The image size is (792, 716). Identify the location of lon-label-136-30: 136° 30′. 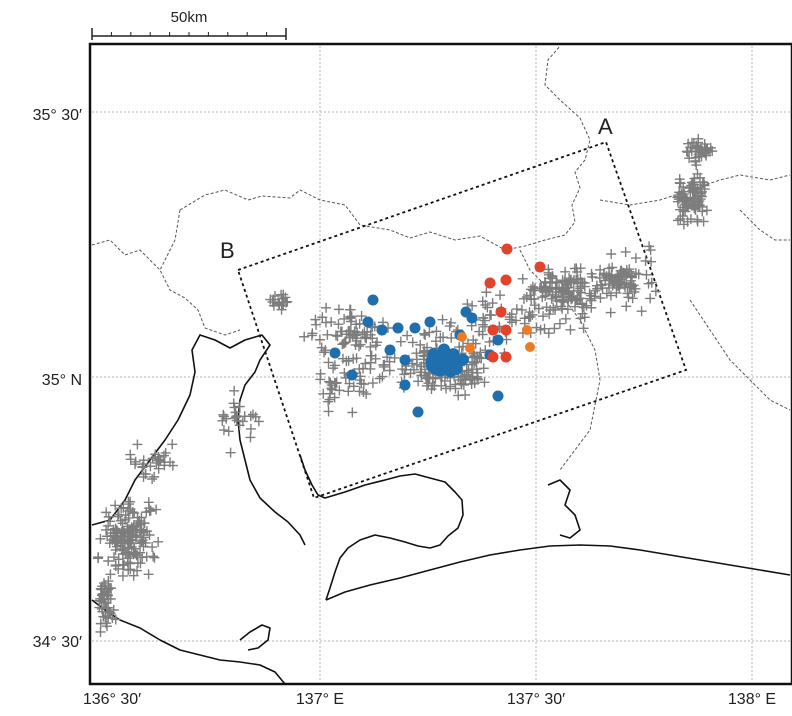
(112, 699).